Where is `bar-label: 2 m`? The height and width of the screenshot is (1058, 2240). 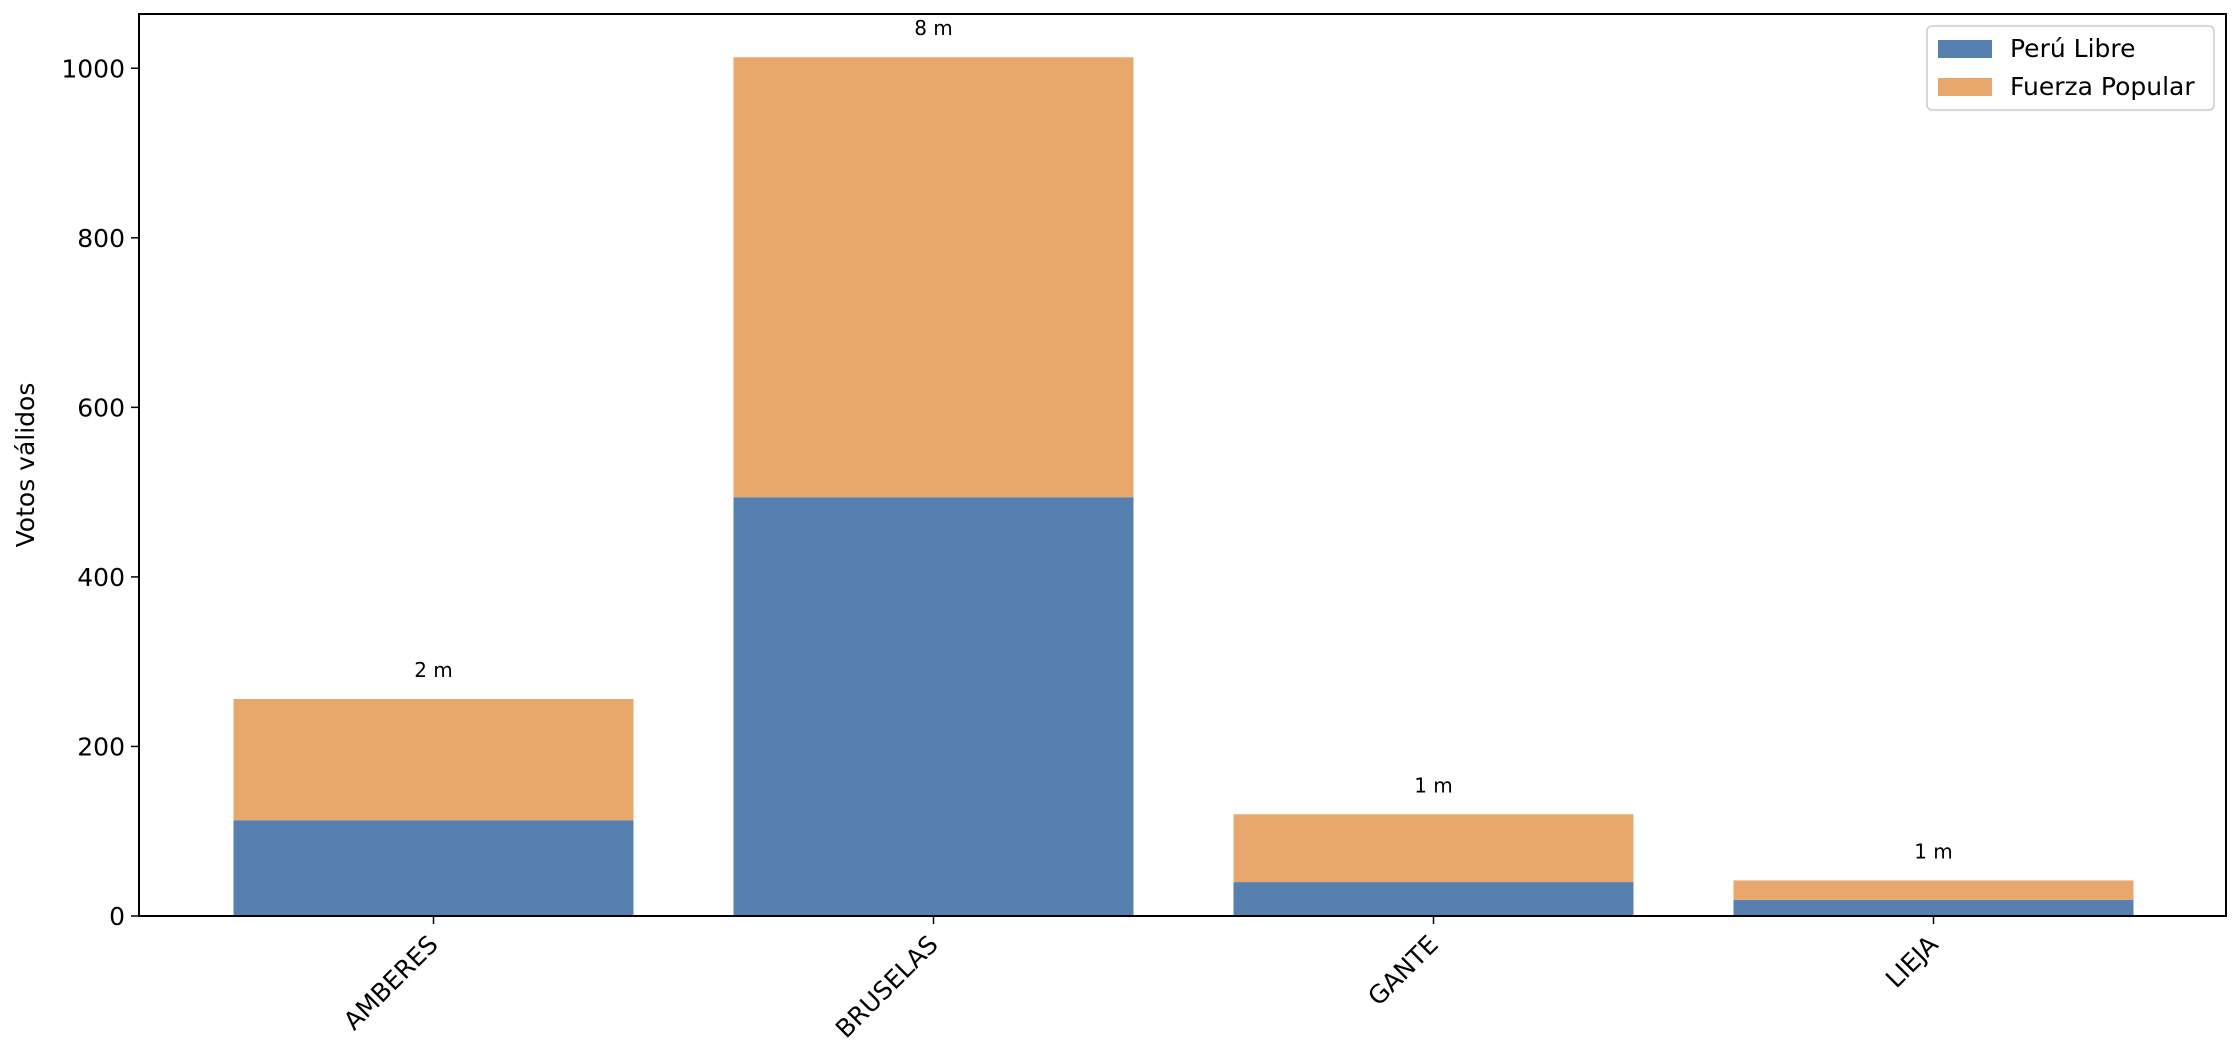
bar-label: 2 m is located at coordinates (433, 670).